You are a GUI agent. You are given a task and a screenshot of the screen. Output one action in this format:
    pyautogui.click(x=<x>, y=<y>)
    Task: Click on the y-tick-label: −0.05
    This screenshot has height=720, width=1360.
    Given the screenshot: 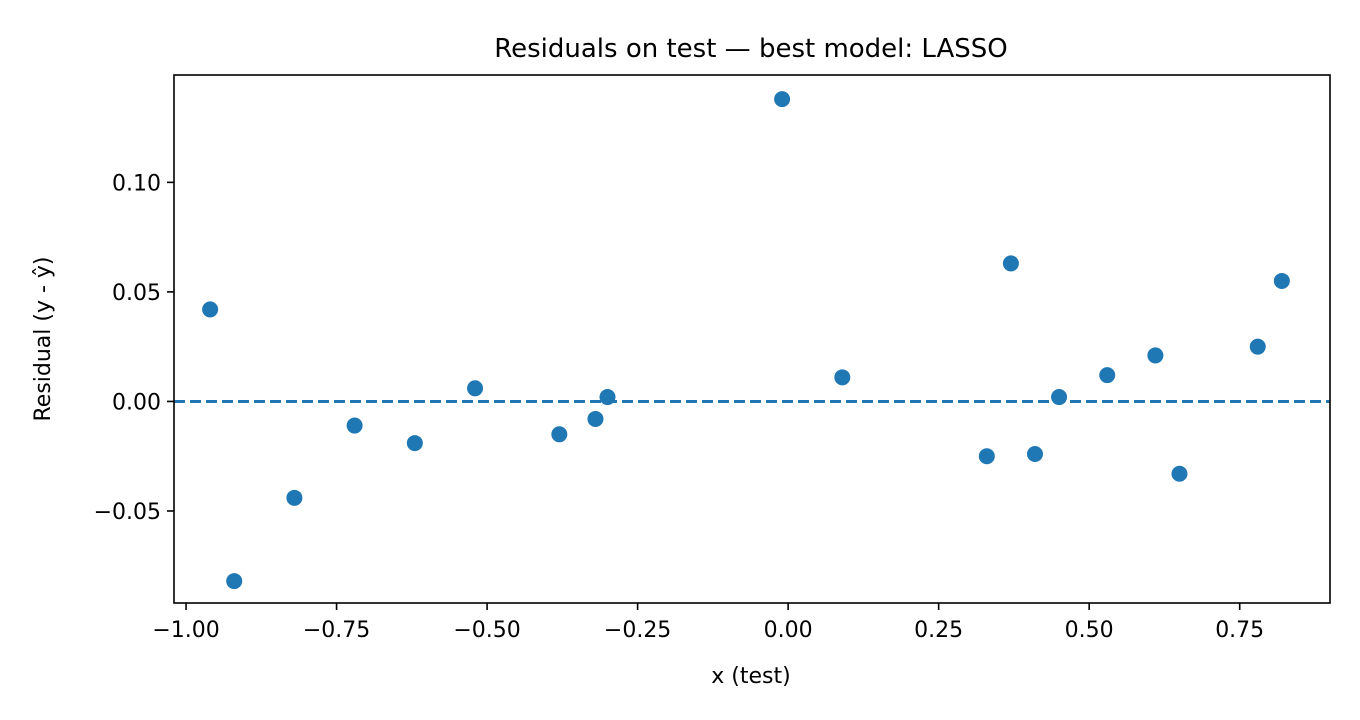 What is the action you would take?
    pyautogui.click(x=127, y=512)
    